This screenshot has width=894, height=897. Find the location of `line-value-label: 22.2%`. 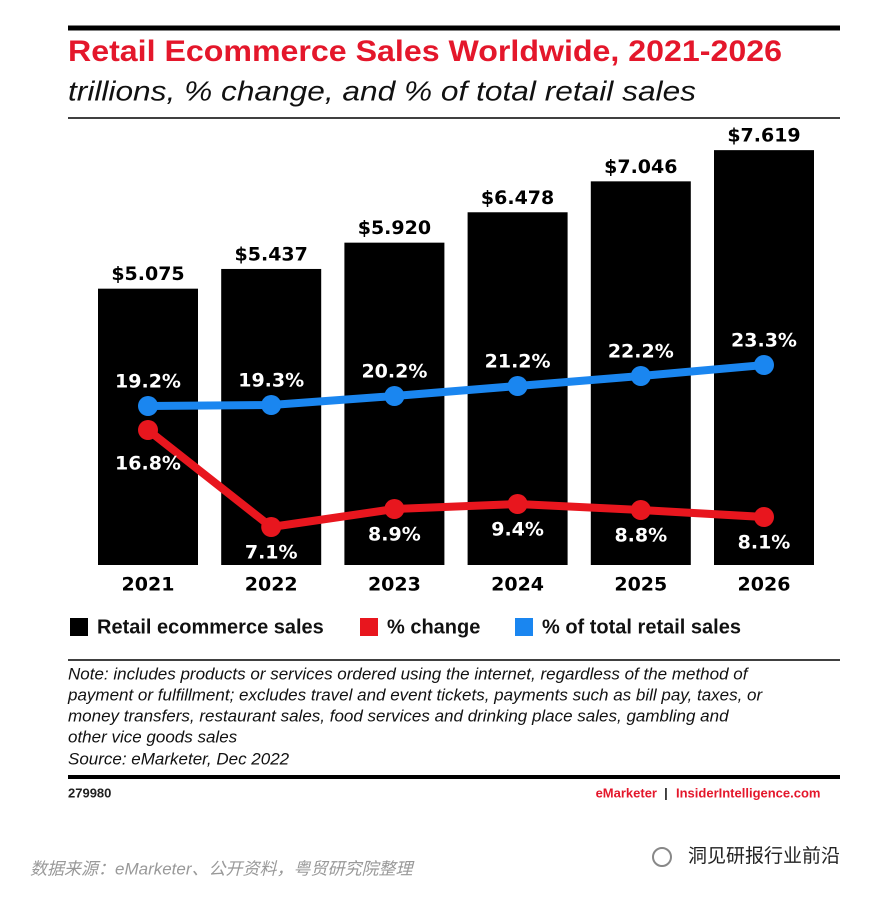

line-value-label: 22.2% is located at coordinates (641, 352).